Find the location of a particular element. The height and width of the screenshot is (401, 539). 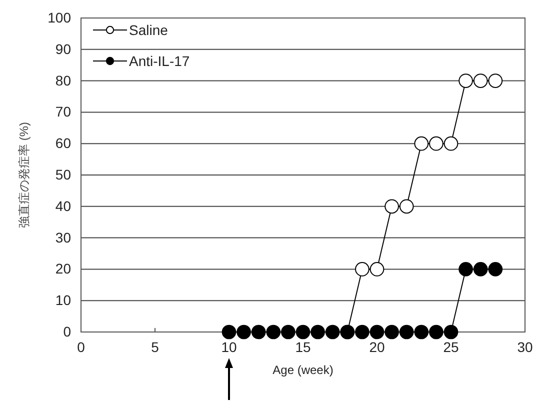

x-tick-label: 20 is located at coordinates (377, 346).